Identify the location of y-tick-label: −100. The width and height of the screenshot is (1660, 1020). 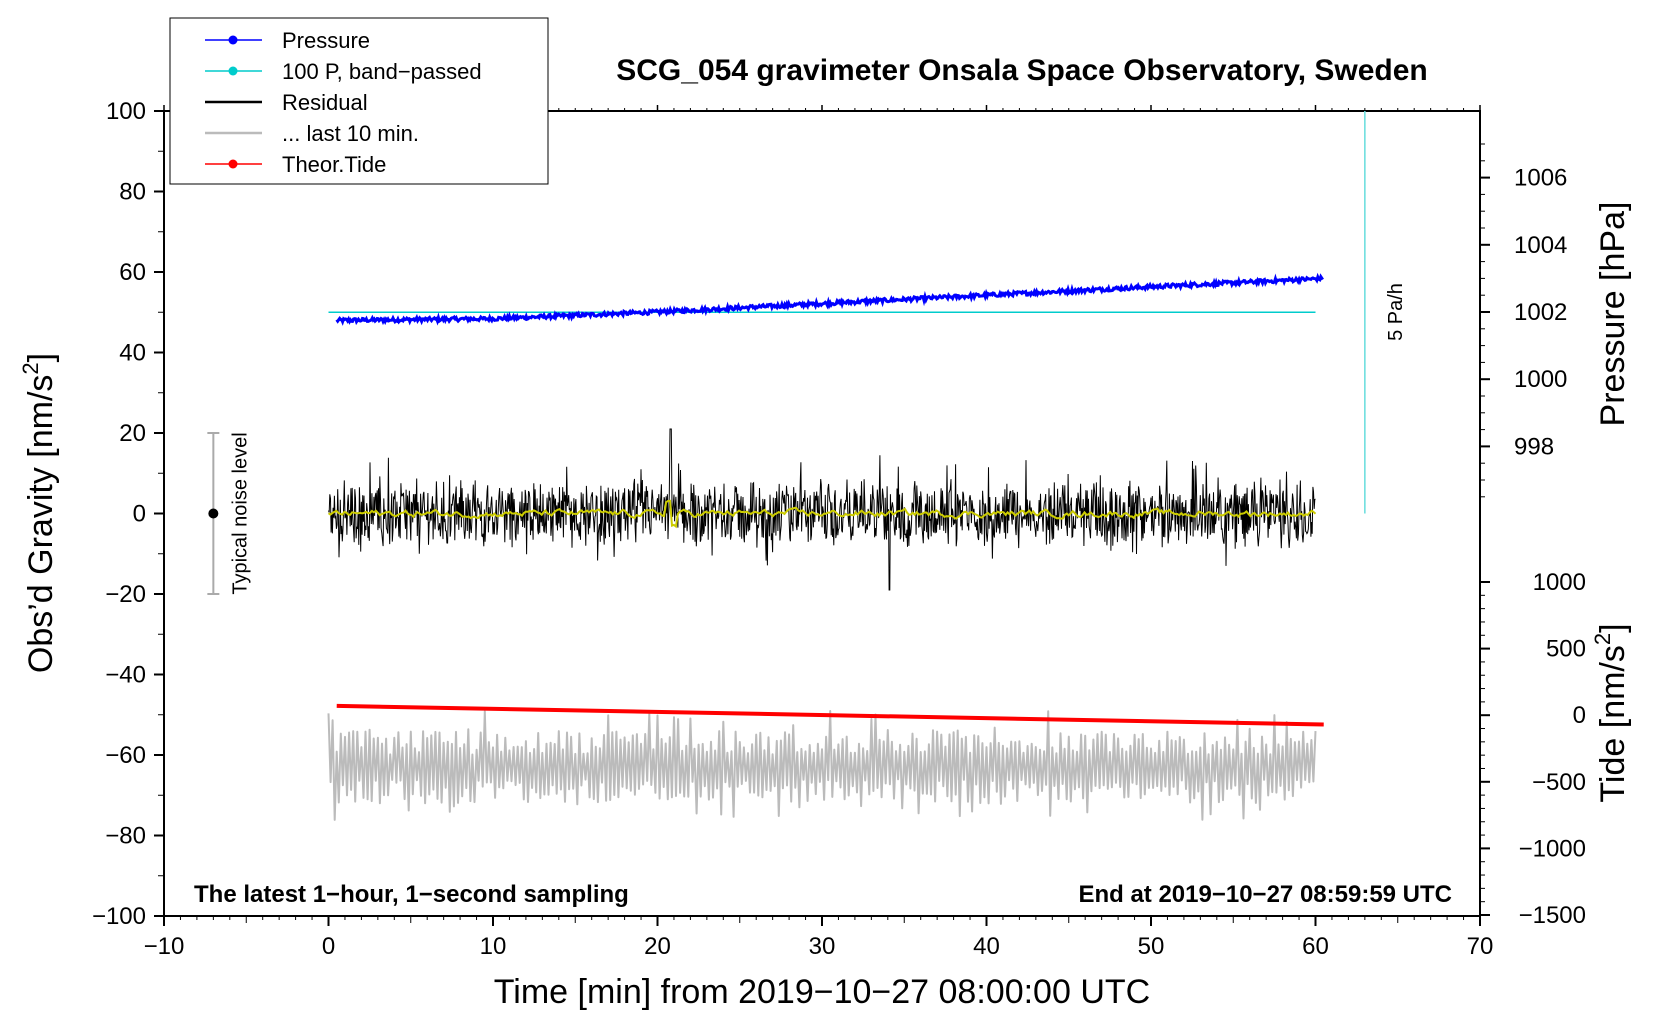
(119, 916).